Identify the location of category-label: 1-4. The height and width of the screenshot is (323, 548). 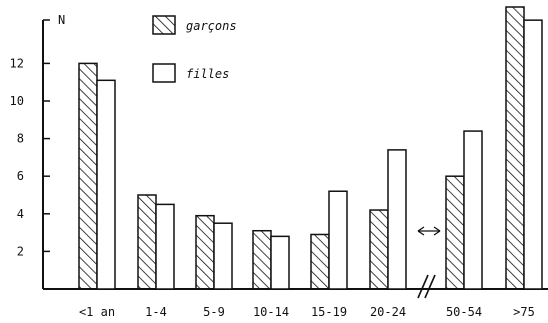
(156, 312).